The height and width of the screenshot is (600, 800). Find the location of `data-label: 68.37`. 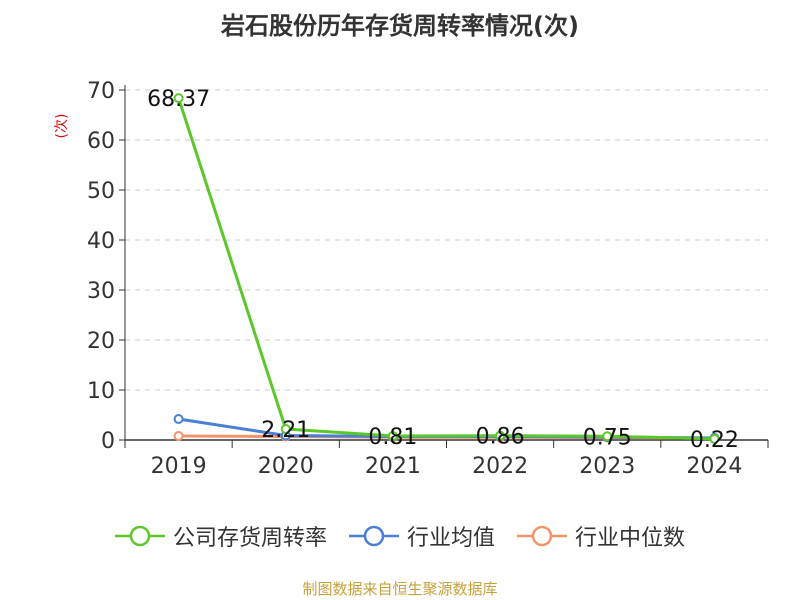

data-label: 68.37 is located at coordinates (178, 99).